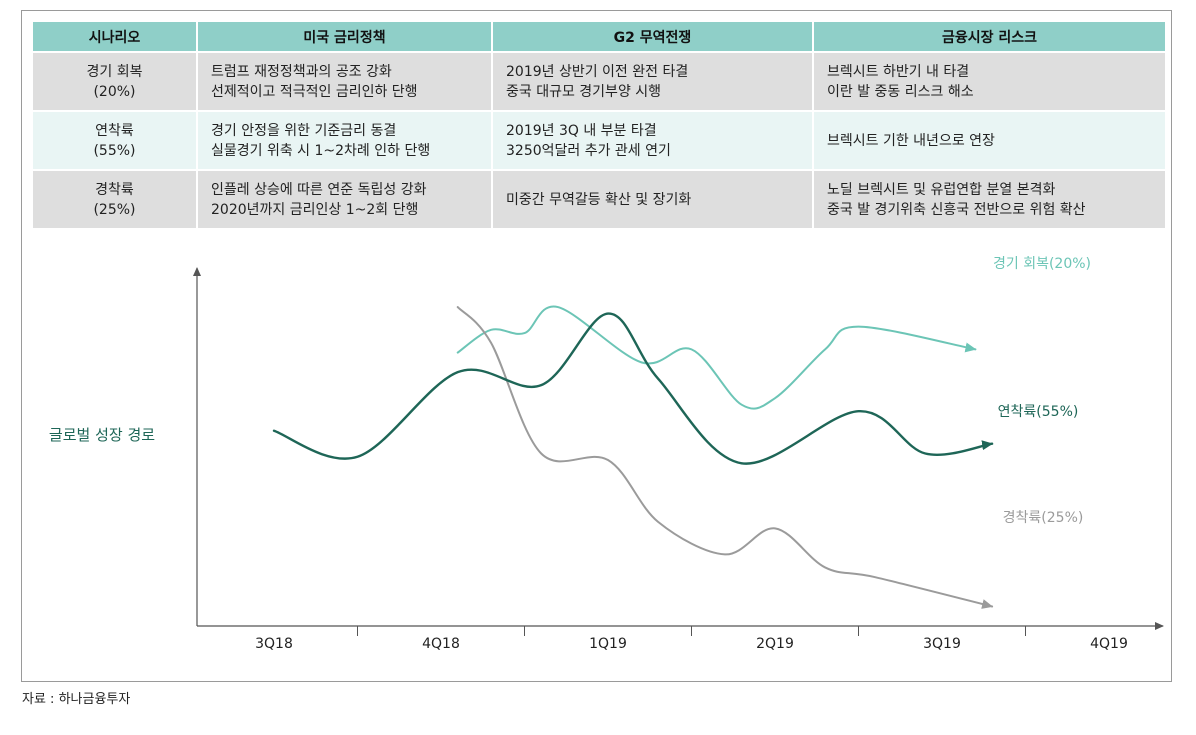 The image size is (1196, 735). I want to click on annotation-soft-landing: 연착륙(55%), so click(1038, 412).